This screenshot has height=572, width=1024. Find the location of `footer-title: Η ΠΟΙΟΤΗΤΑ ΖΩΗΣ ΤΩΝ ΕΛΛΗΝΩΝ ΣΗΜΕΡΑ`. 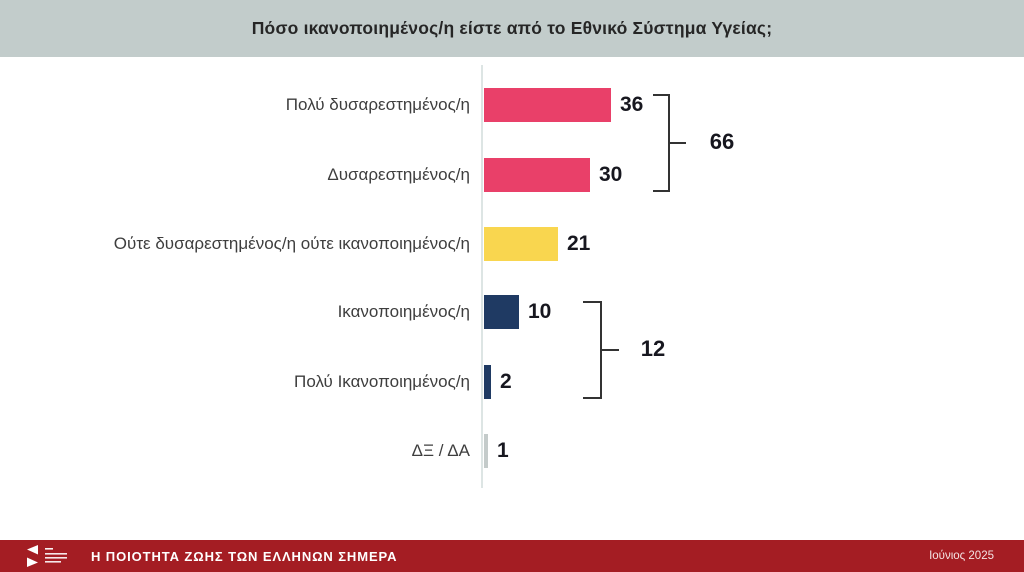

footer-title: Η ΠΟΙΟΤΗΤΑ ΖΩΗΣ ΤΩΝ ΕΛΛΗΝΩΝ ΣΗΜΕΡΑ is located at coordinates (244, 556).